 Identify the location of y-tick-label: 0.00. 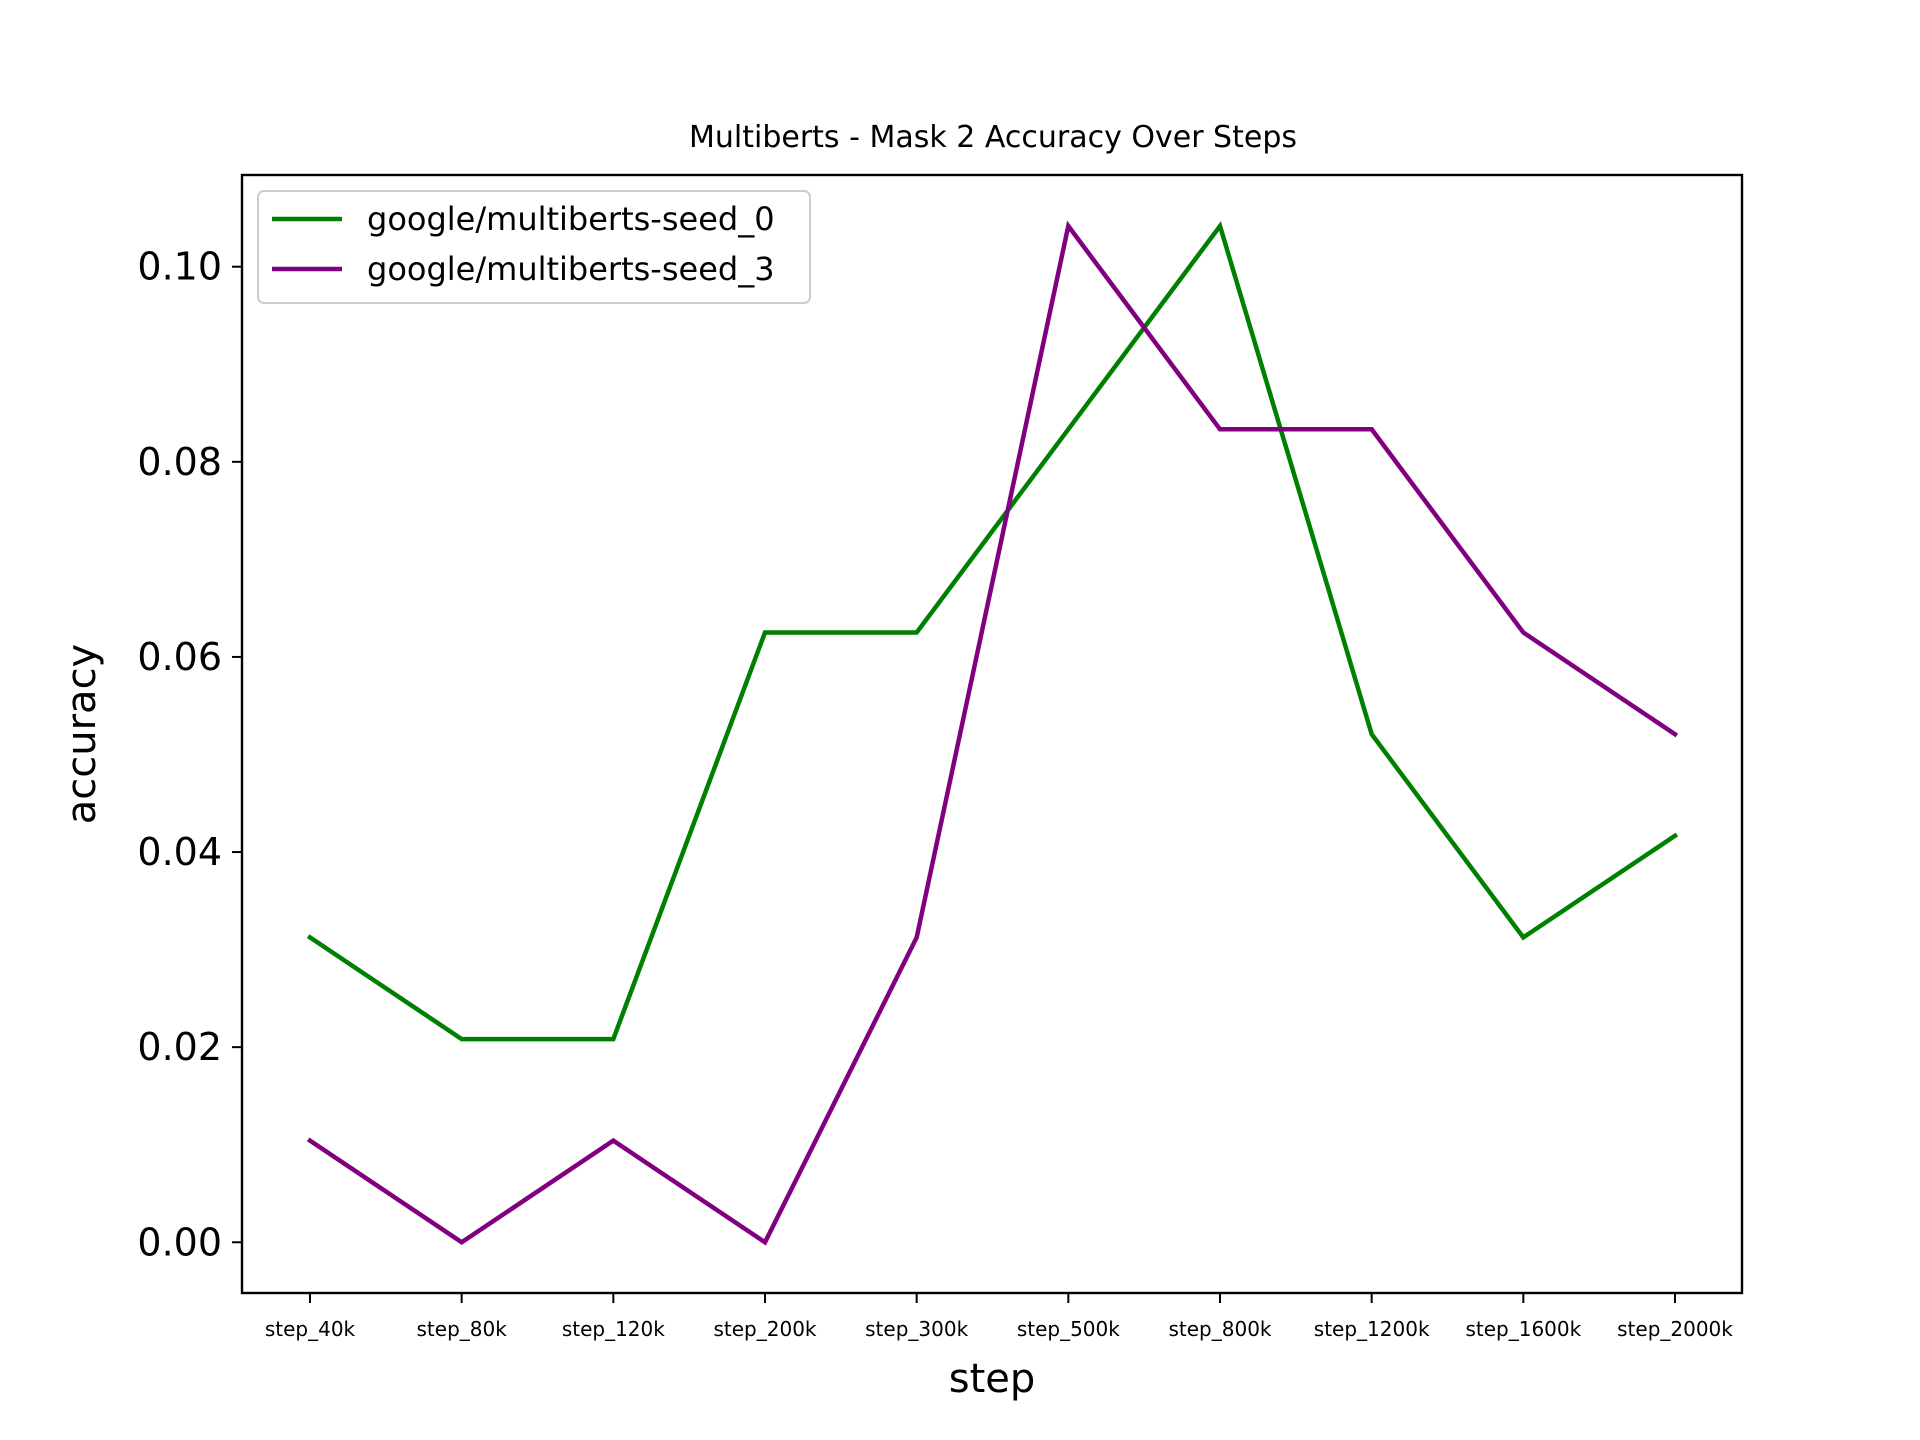
(179, 1242).